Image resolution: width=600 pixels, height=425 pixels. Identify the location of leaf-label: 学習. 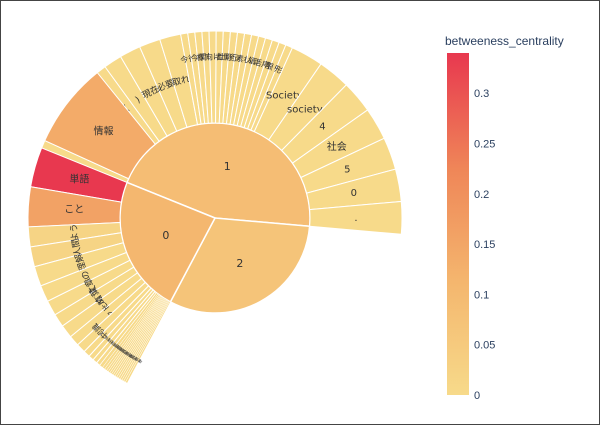
(125, 352).